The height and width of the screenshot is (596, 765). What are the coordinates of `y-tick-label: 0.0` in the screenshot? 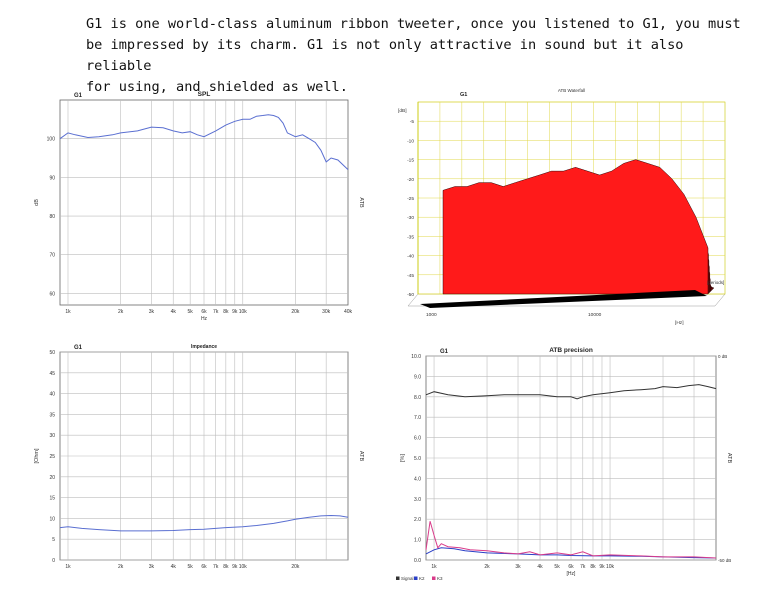 It's located at (417, 561).